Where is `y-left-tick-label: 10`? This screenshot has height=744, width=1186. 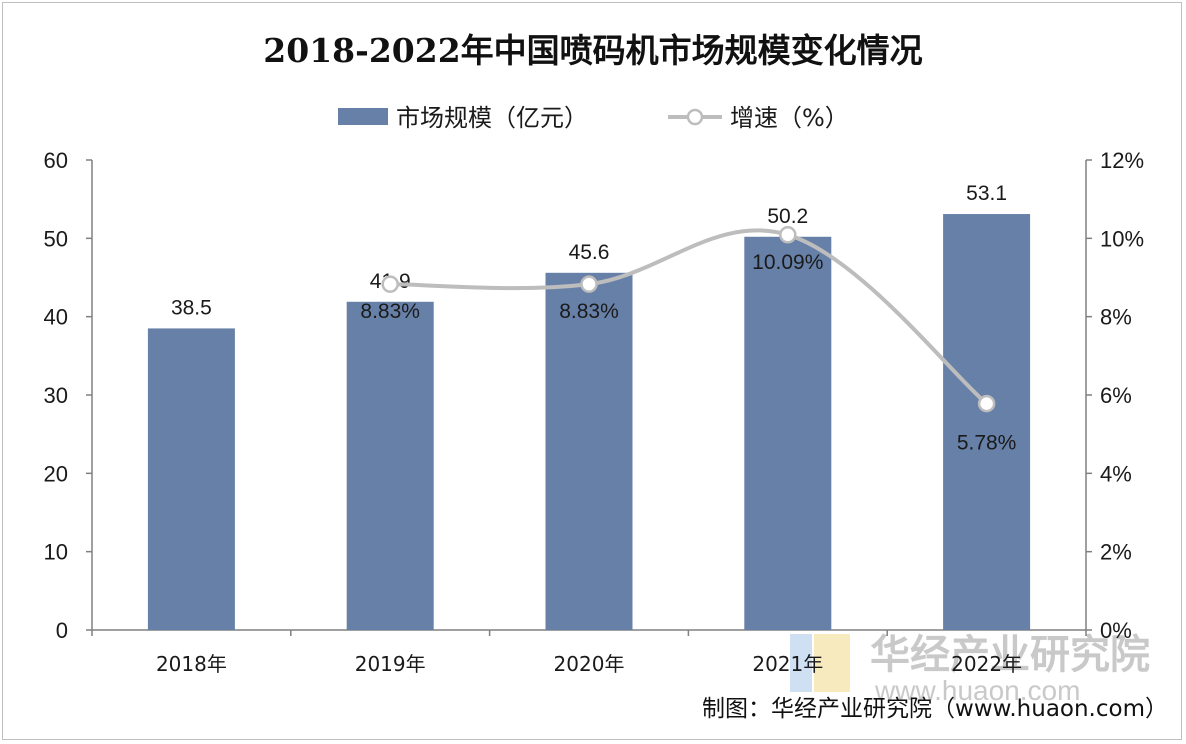 y-left-tick-label: 10 is located at coordinates (56, 552).